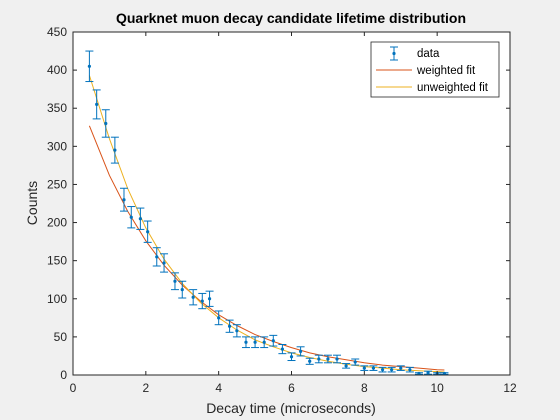 The width and height of the screenshot is (560, 420). What do you see at coordinates (415, 53) in the screenshot?
I see `legend-entry-data: data` at bounding box center [415, 53].